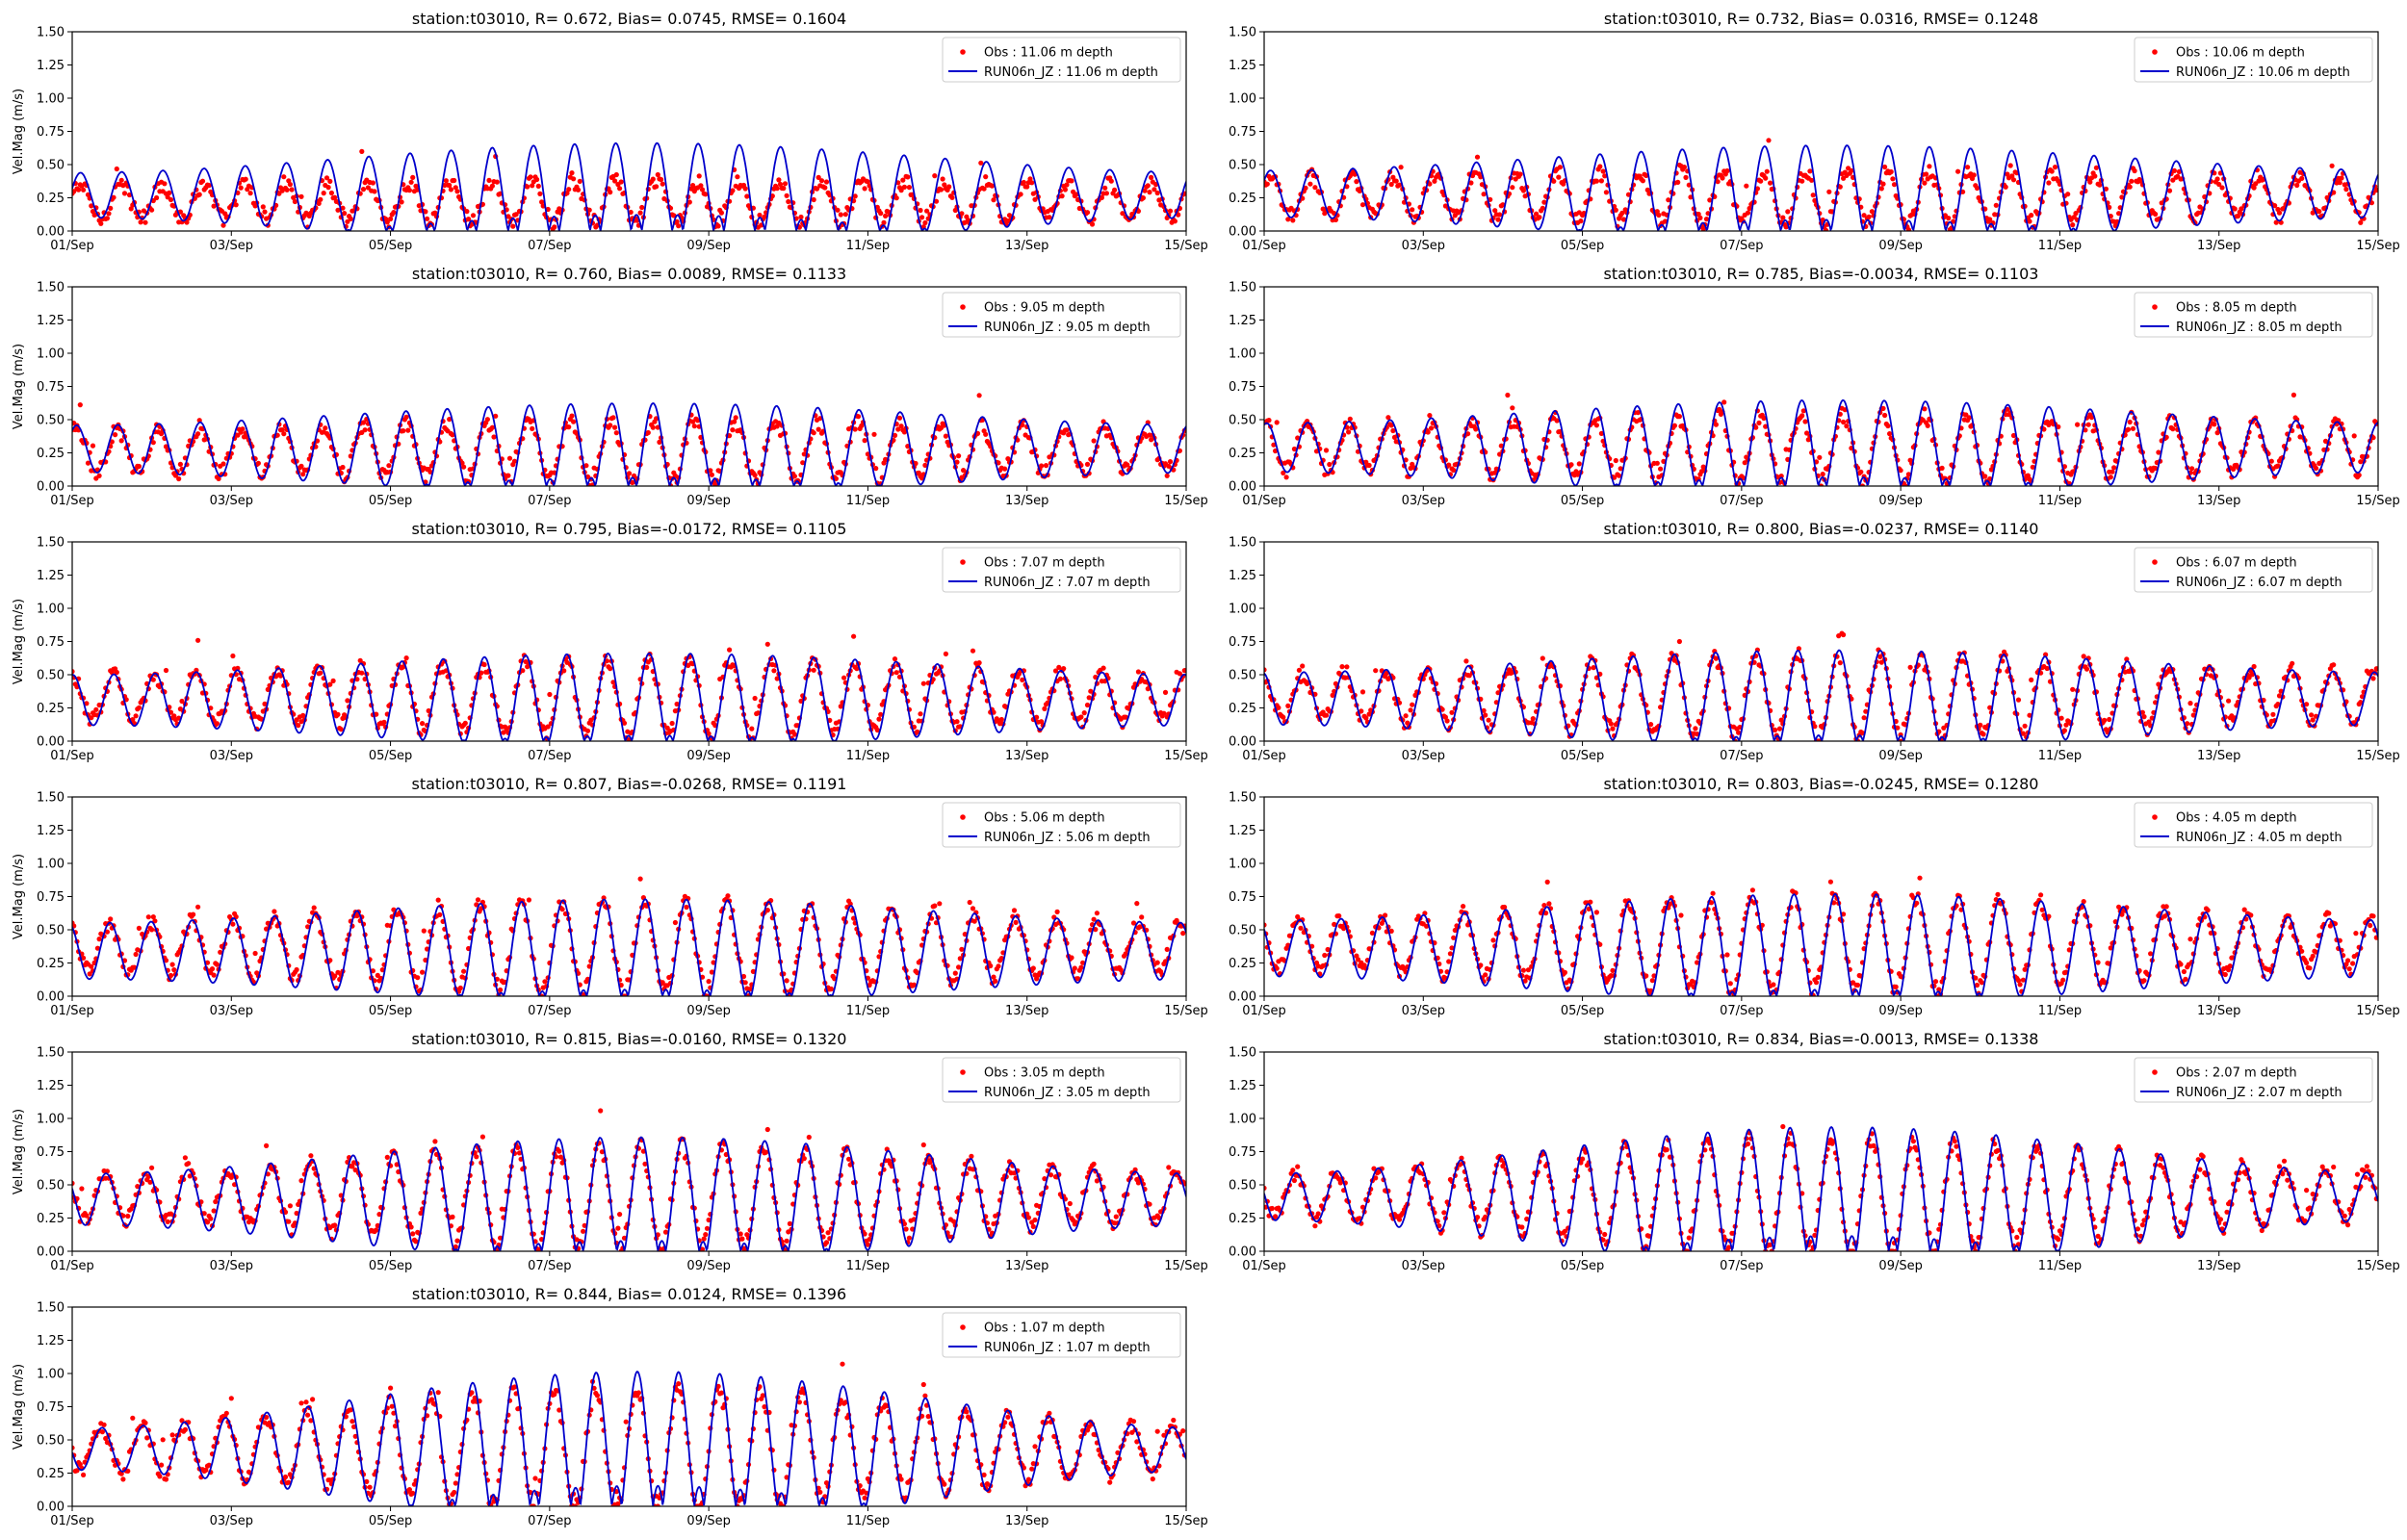  What do you see at coordinates (51, 33) in the screenshot?
I see `y-tick-label: 1.50` at bounding box center [51, 33].